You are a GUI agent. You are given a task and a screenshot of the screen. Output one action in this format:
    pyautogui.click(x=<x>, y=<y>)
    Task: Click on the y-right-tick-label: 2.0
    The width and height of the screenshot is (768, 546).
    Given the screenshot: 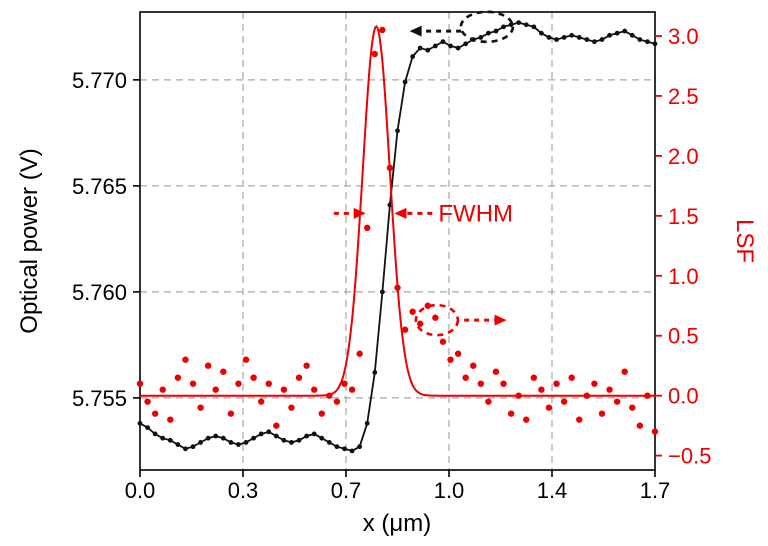 What is the action you would take?
    pyautogui.click(x=683, y=156)
    